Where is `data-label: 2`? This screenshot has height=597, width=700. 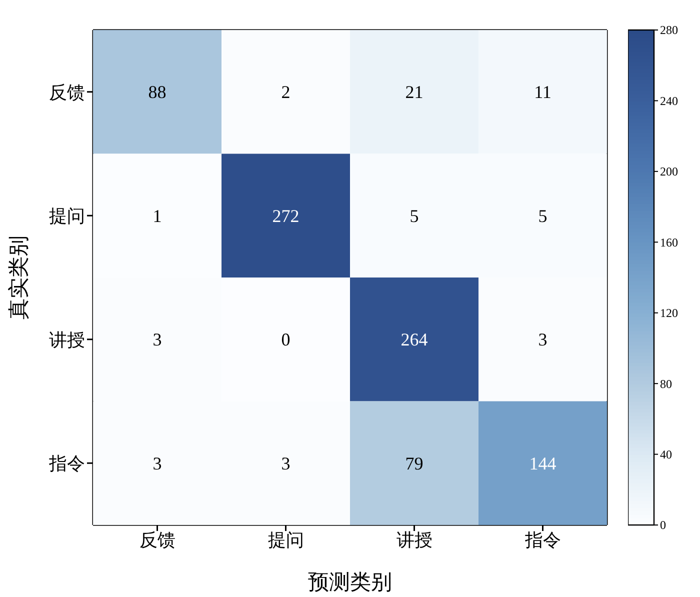
data-label: 2 is located at coordinates (285, 92).